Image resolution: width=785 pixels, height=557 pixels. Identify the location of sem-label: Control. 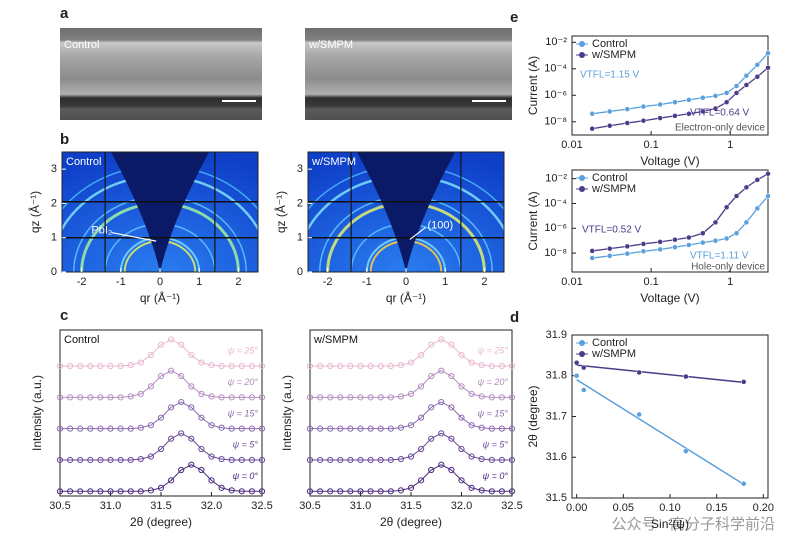
(81, 45).